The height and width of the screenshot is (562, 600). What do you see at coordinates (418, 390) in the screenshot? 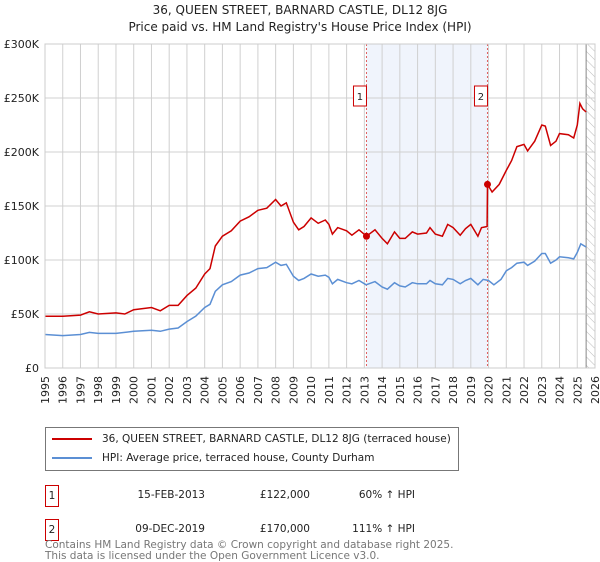
I see `x-tick-label: 2016` at bounding box center [418, 390].